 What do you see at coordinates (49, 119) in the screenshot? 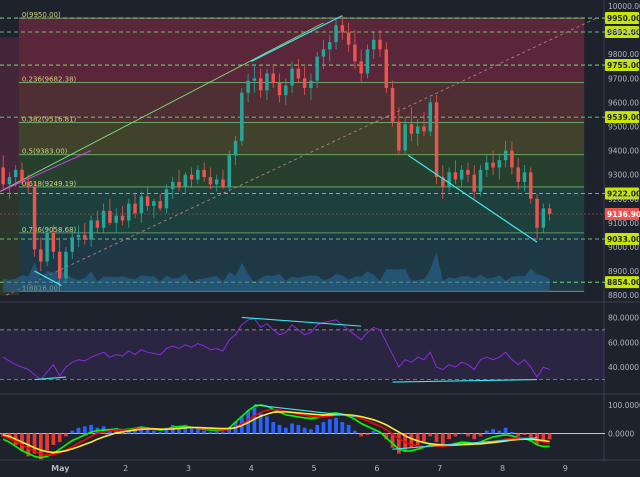
I see `fib-level-label-2: 0.382(9516.81)` at bounding box center [49, 119].